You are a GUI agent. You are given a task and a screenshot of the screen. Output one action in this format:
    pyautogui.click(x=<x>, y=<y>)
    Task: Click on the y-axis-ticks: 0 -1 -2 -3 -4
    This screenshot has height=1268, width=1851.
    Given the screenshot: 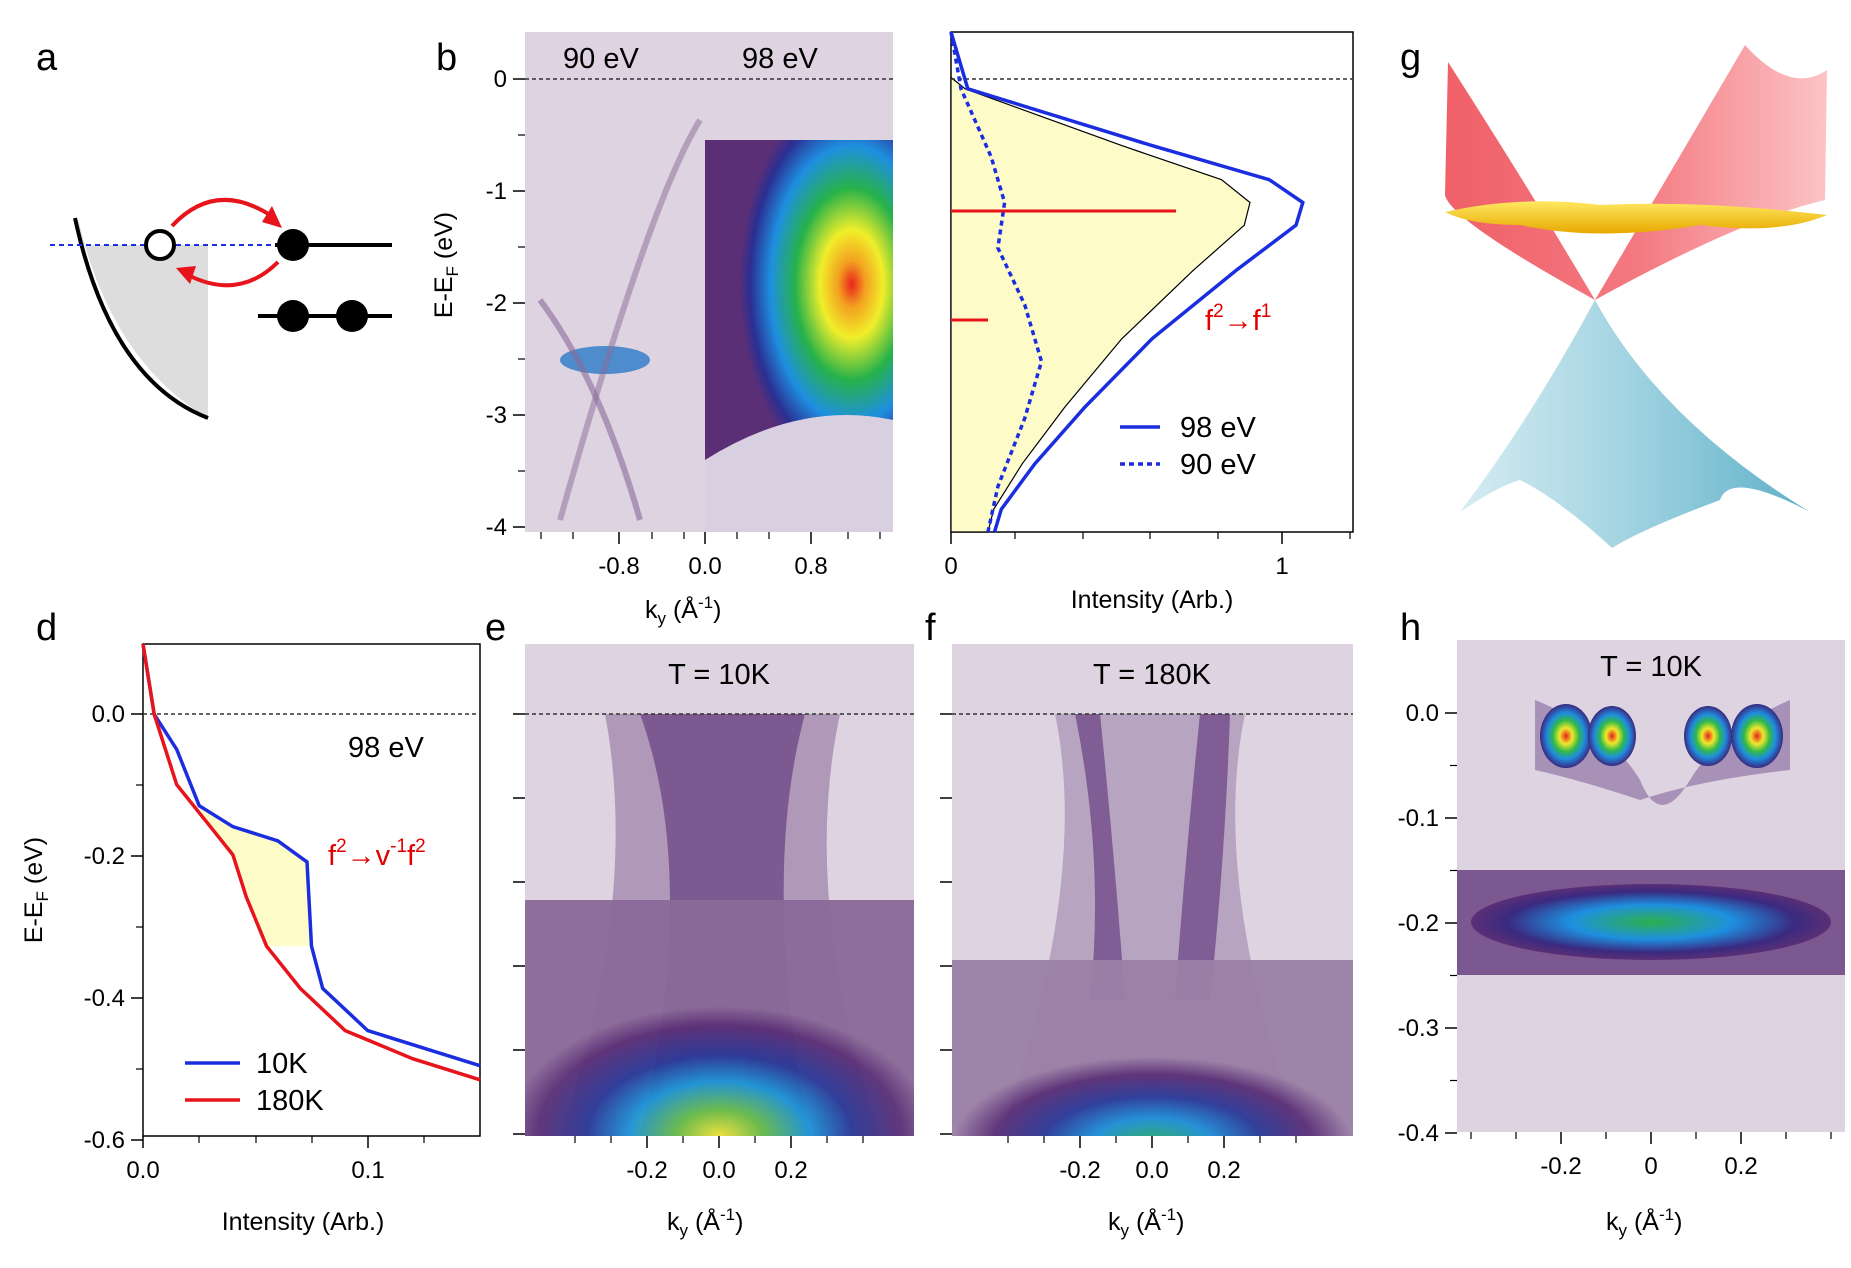 What is the action you would take?
    pyautogui.click(x=505, y=303)
    